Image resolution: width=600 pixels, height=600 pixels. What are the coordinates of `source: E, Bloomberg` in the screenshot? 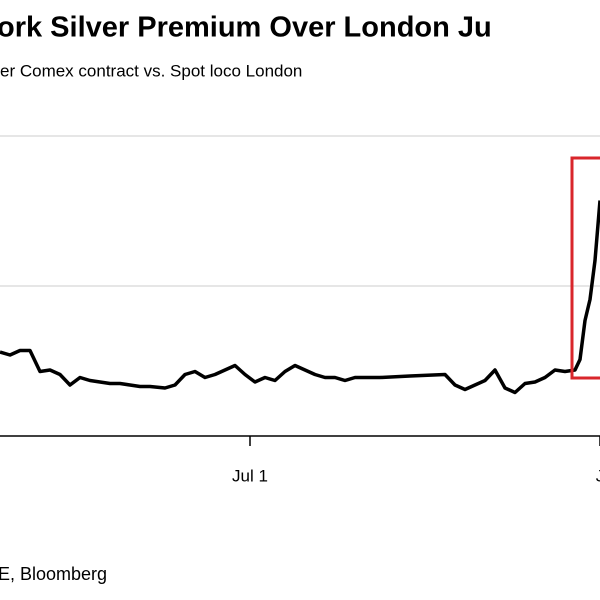 It's located at (53, 574).